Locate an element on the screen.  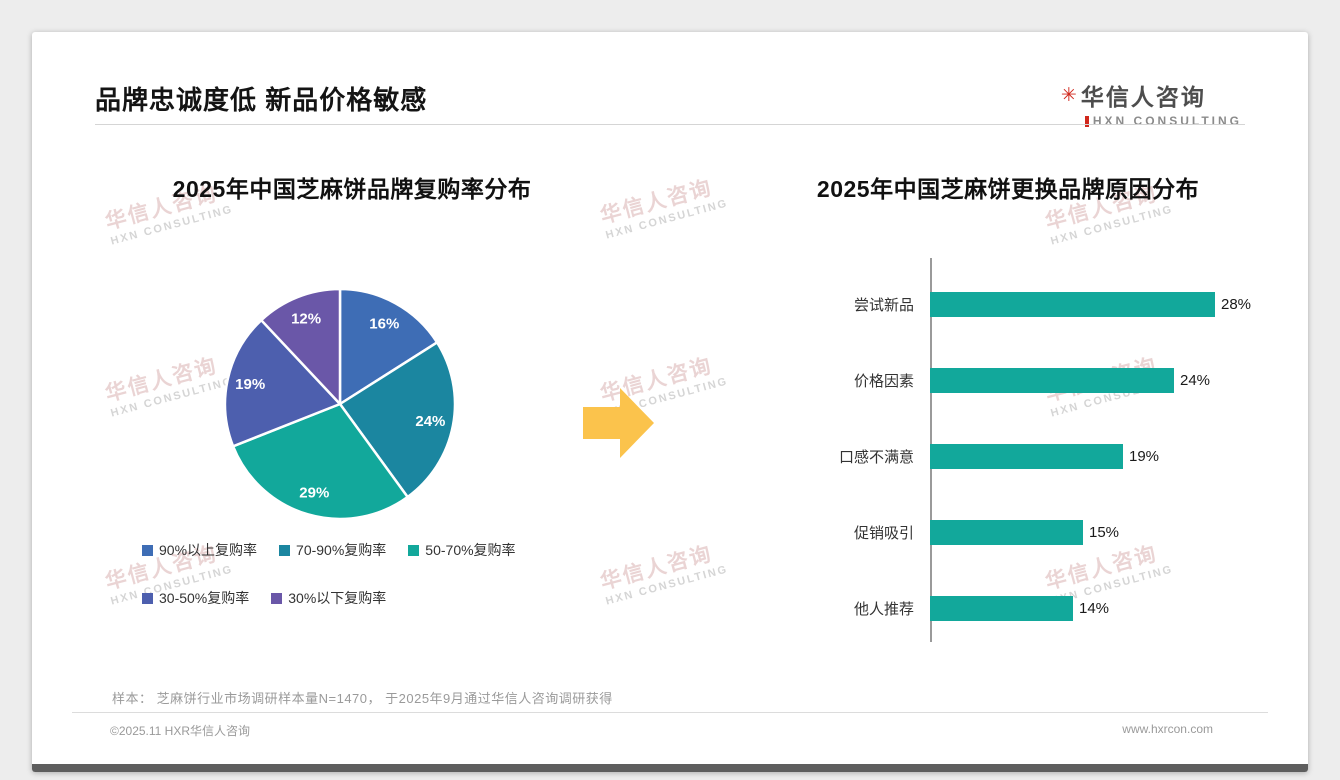
pie-slice-label: 29% is located at coordinates (314, 492).